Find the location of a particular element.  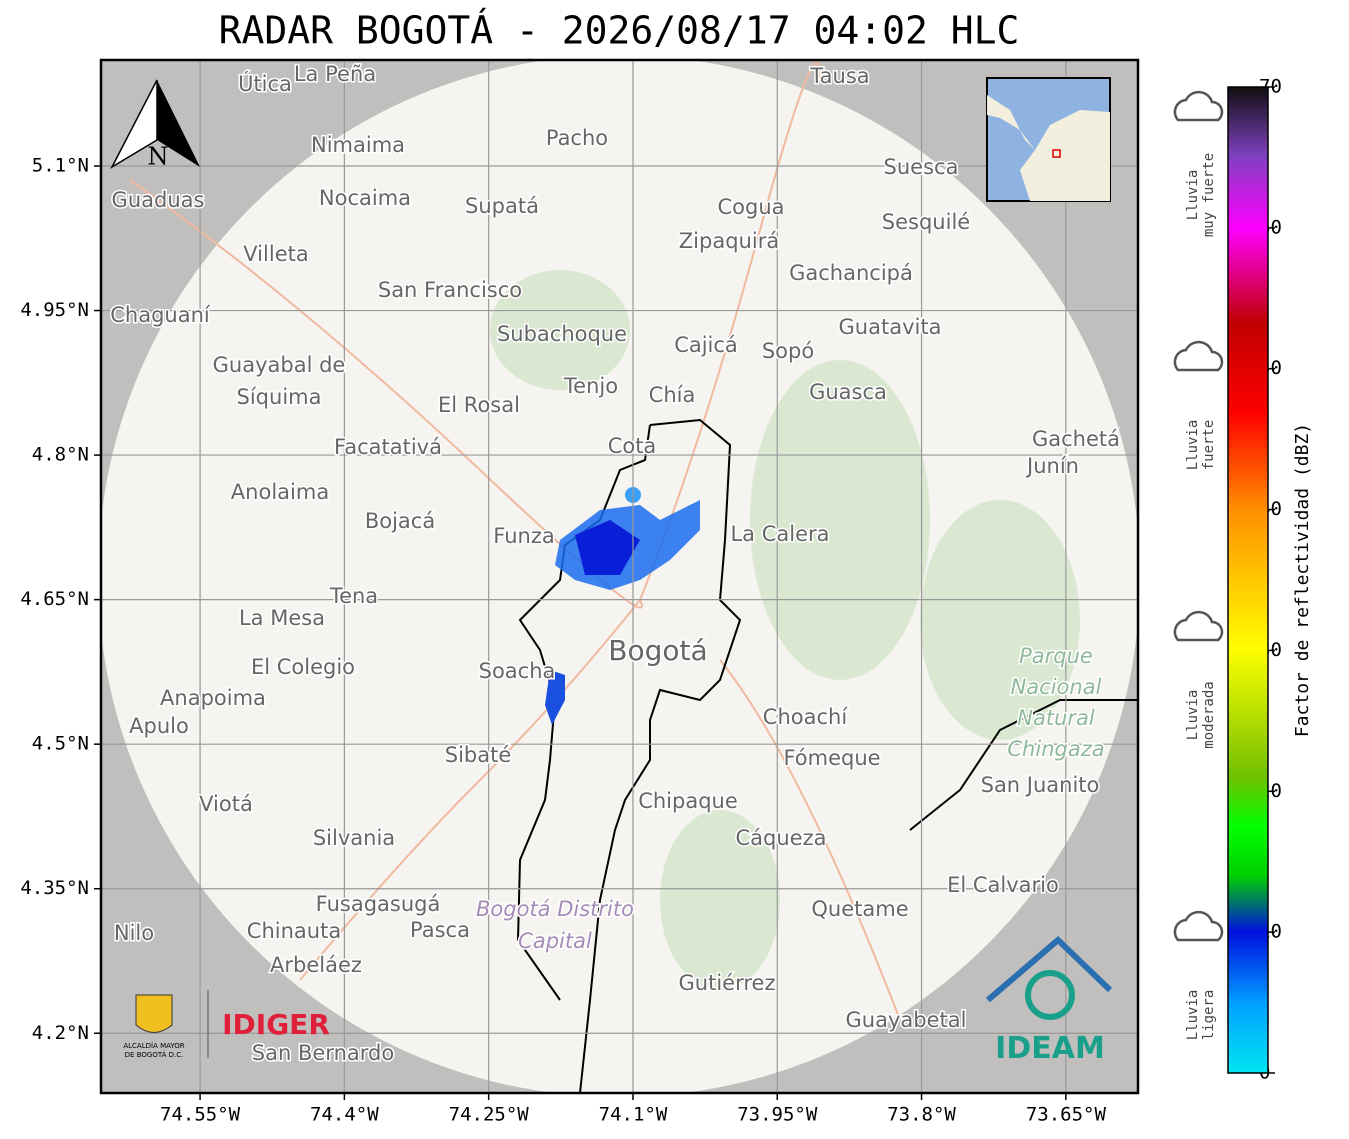

park-label: Parque is located at coordinates (1056, 656).